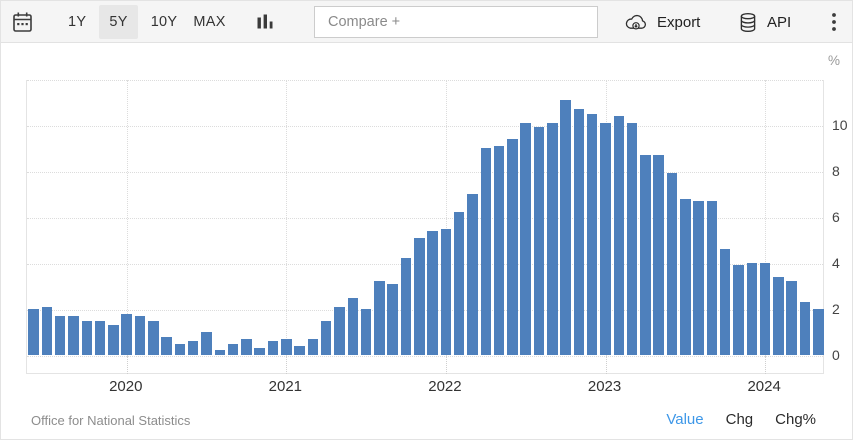 Image resolution: width=853 pixels, height=440 pixels. I want to click on bar-aug-2019, so click(60, 335).